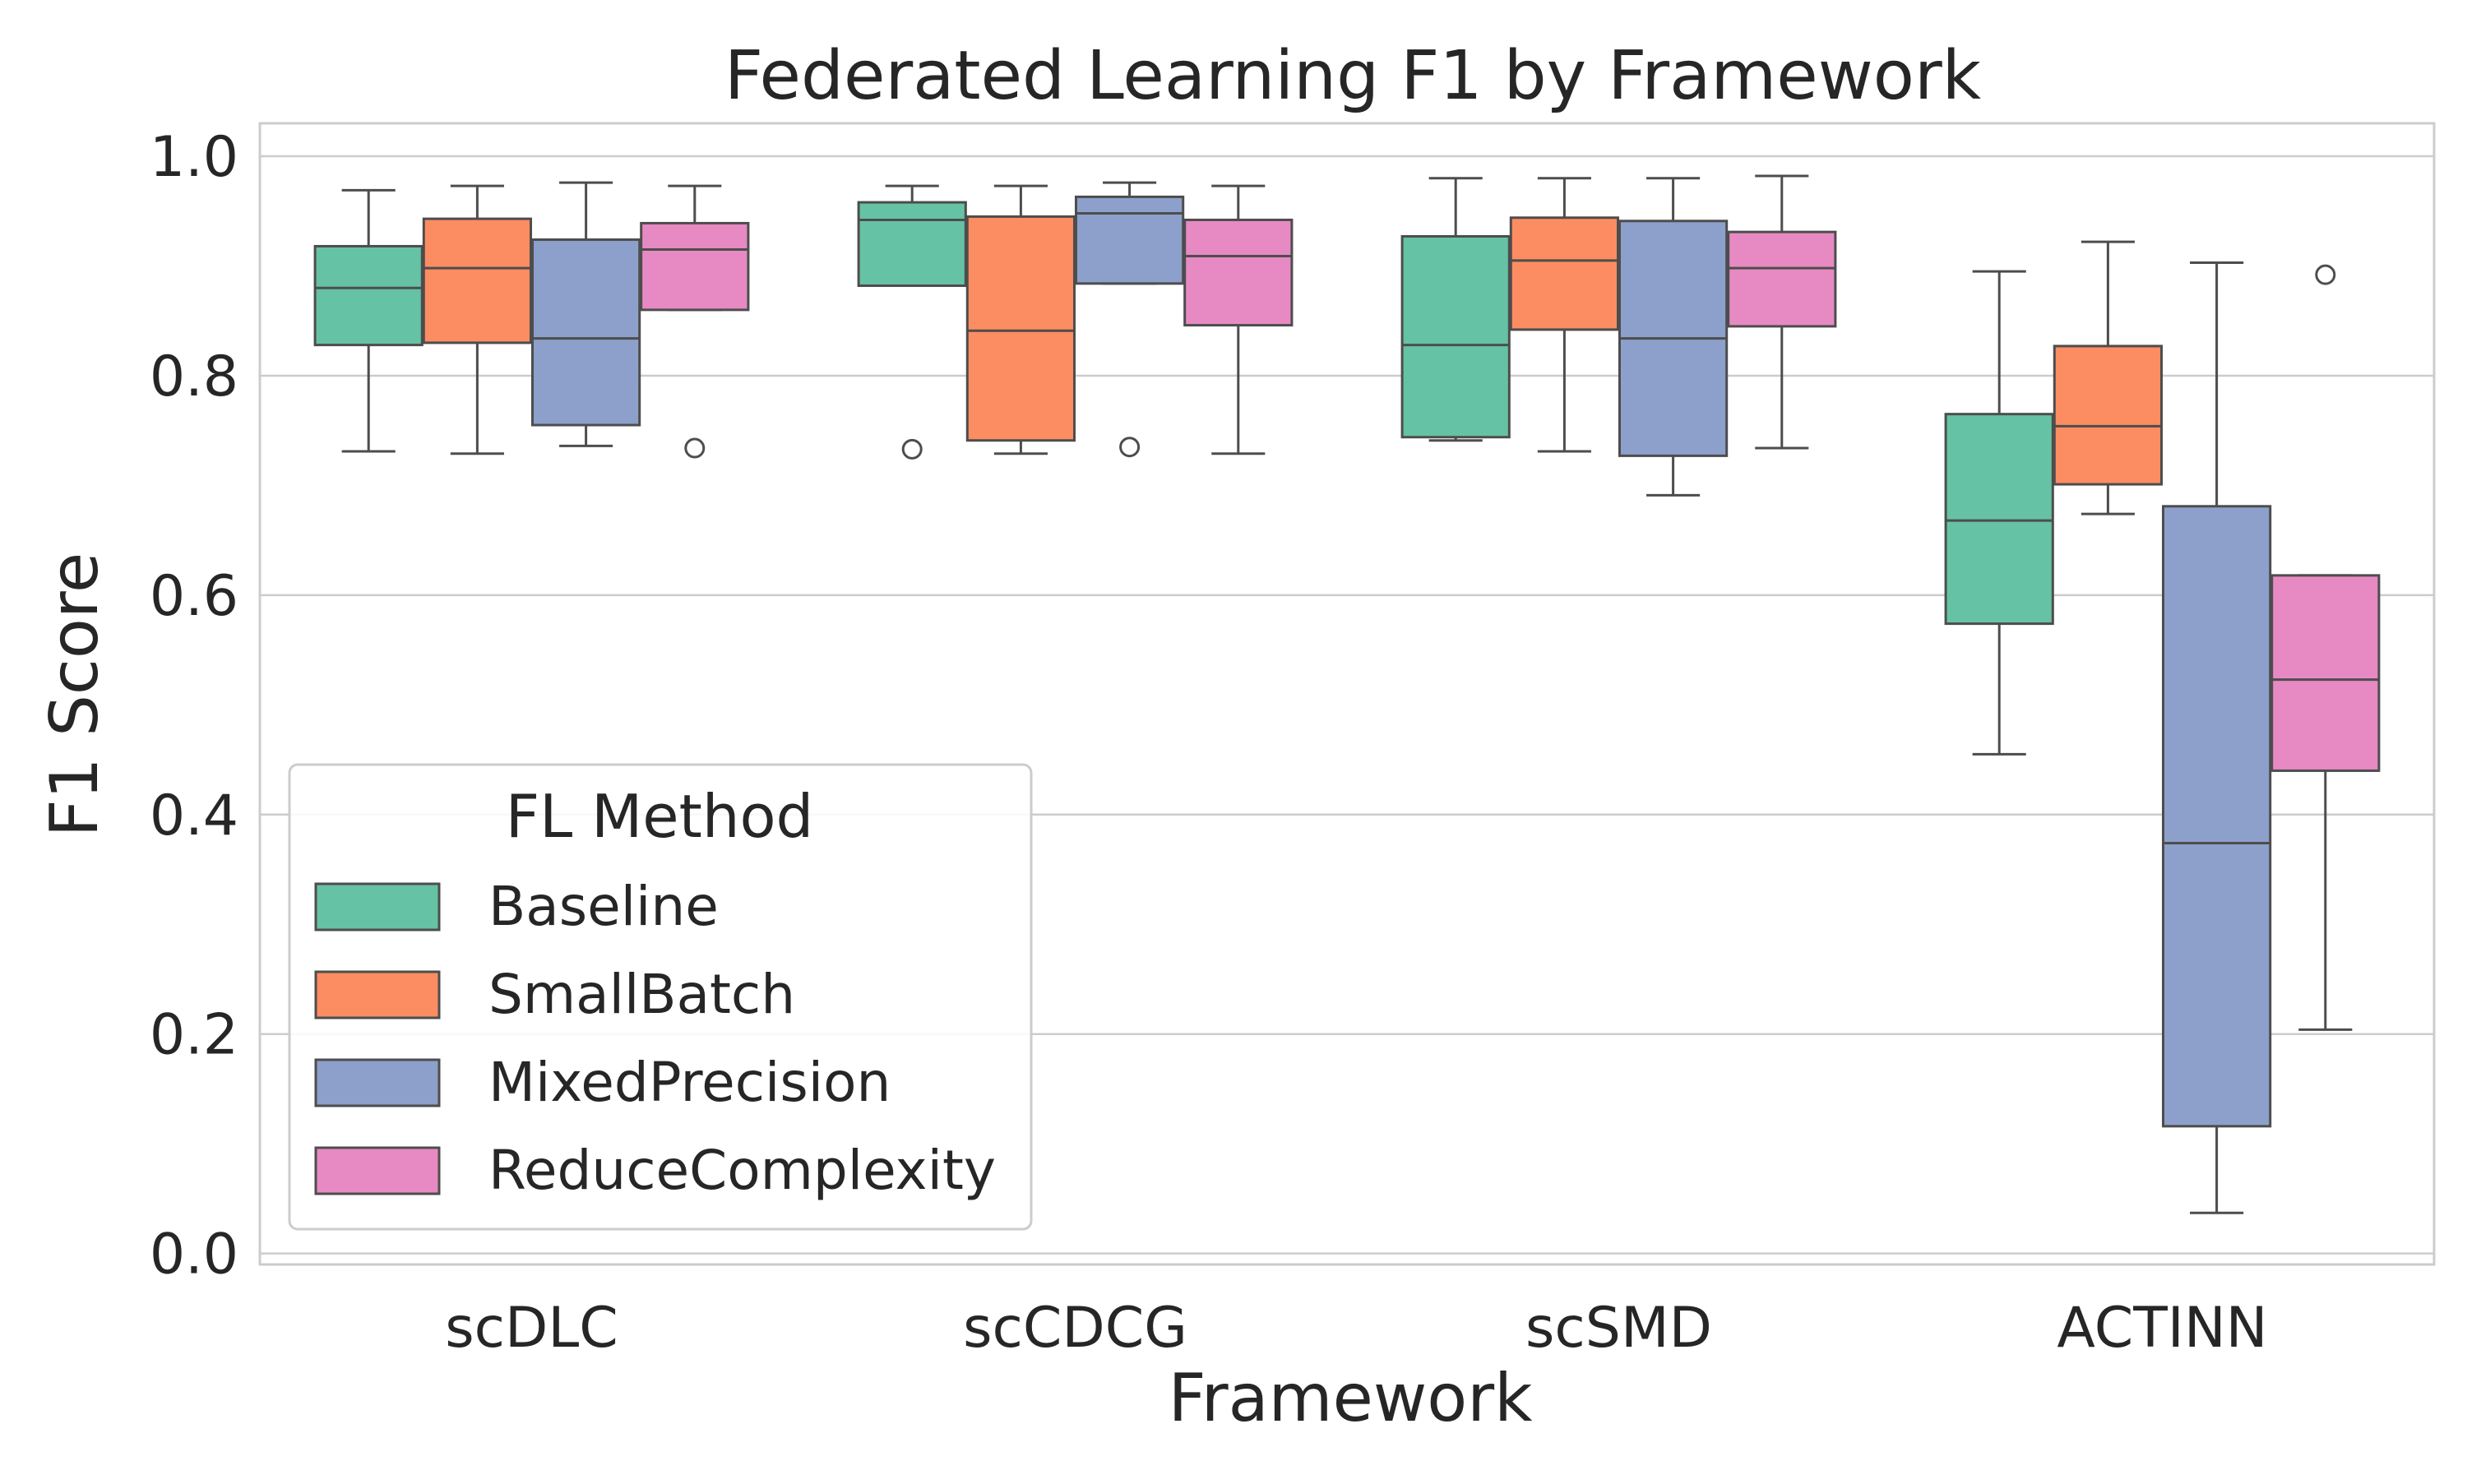 The image size is (2467, 1484). What do you see at coordinates (531, 1328) in the screenshot?
I see `x-tick-label: scDLC` at bounding box center [531, 1328].